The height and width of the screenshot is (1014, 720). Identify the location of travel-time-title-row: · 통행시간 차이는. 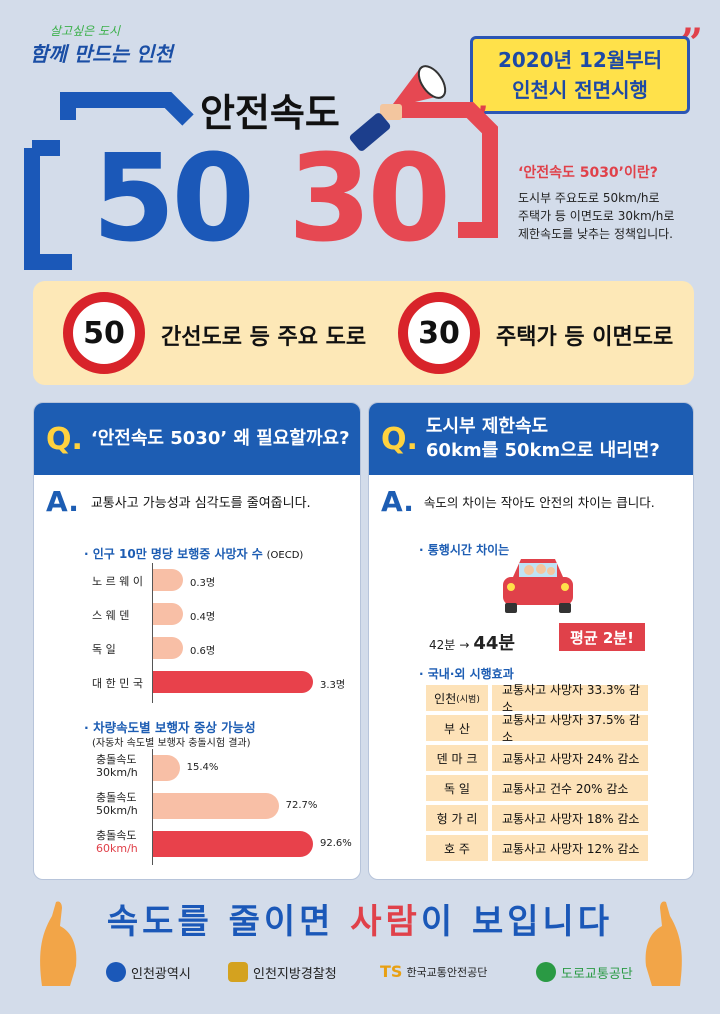
(464, 549).